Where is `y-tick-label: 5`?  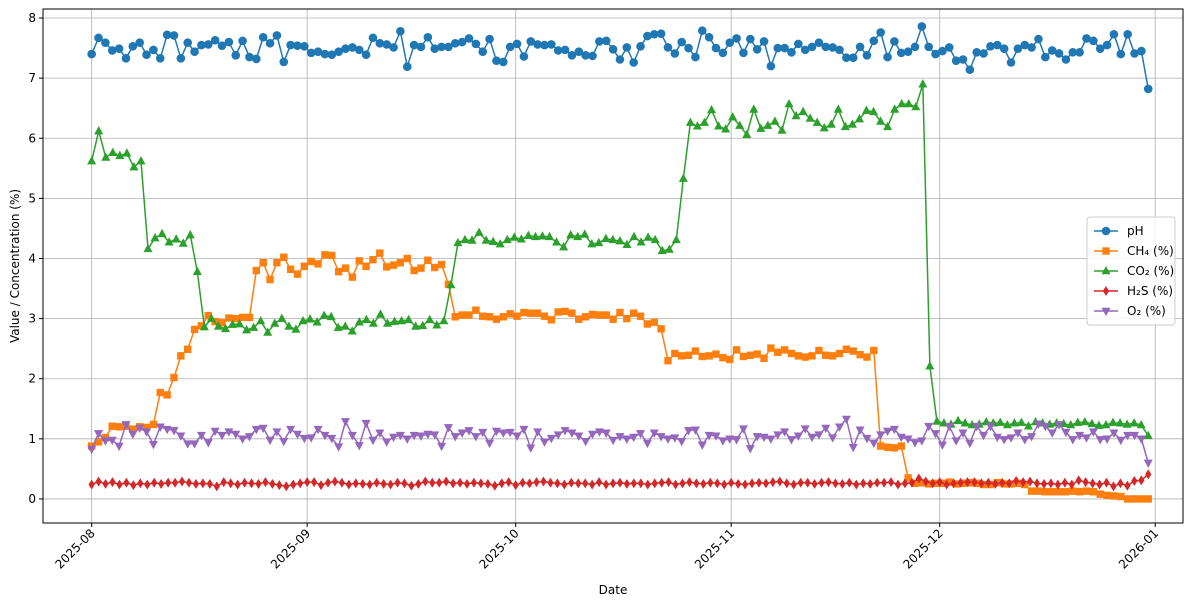
y-tick-label: 5 is located at coordinates (32, 198).